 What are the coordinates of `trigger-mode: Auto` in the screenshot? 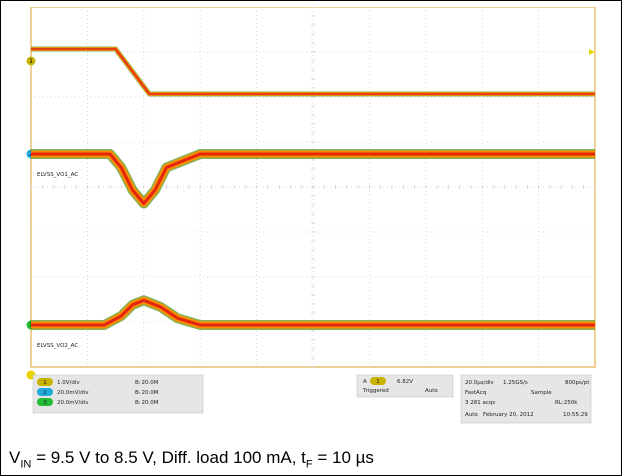 It's located at (431, 391).